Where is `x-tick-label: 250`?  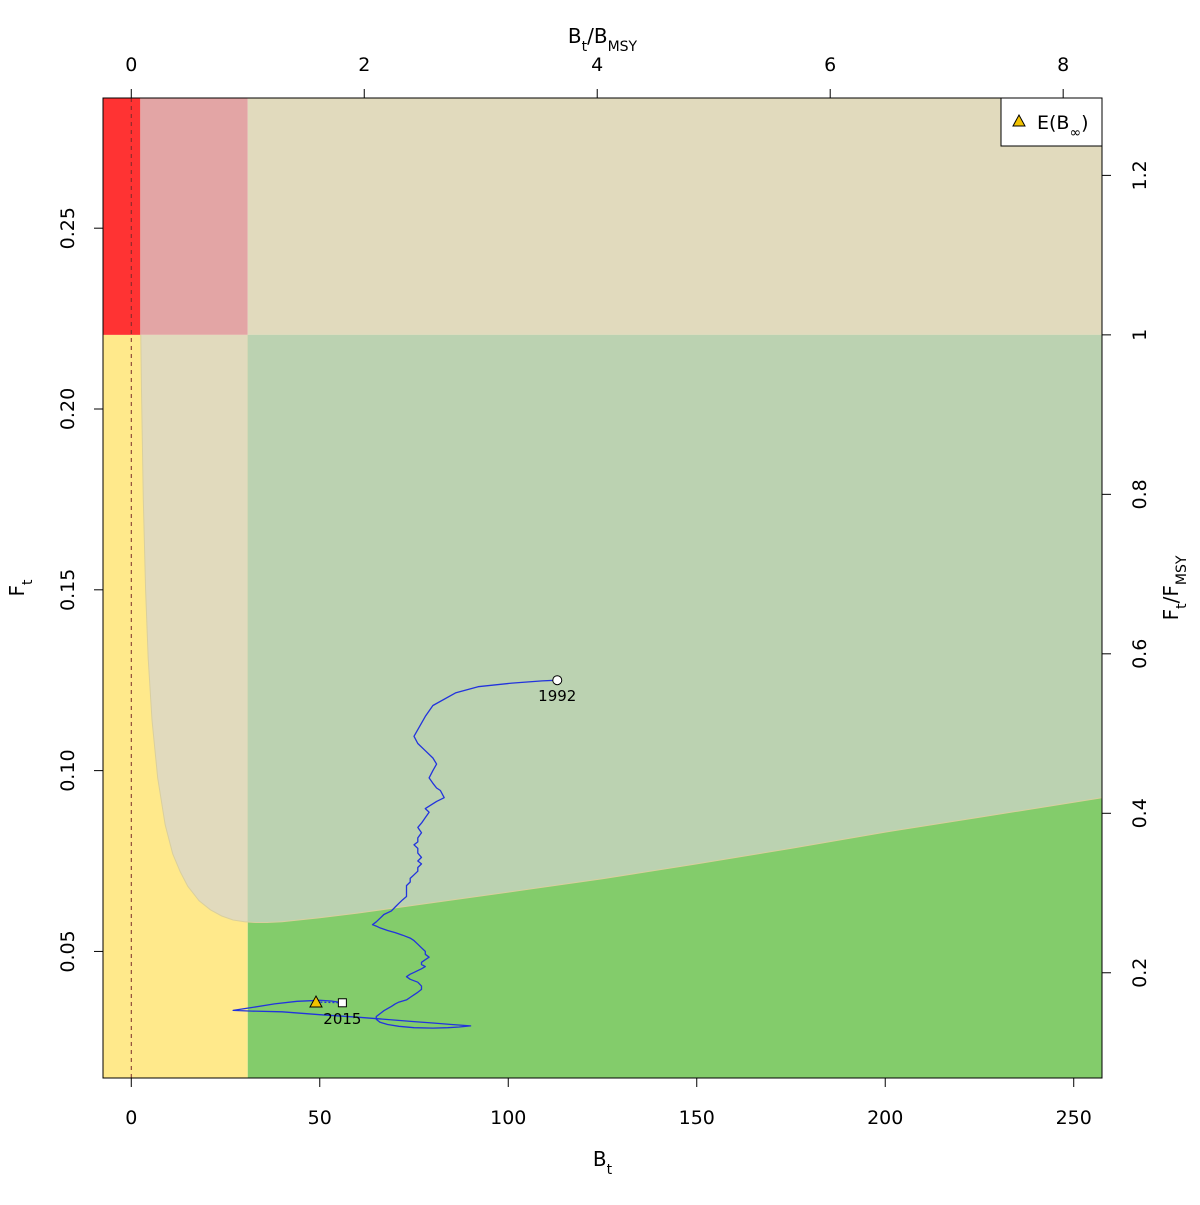 x-tick-label: 250 is located at coordinates (1074, 1118).